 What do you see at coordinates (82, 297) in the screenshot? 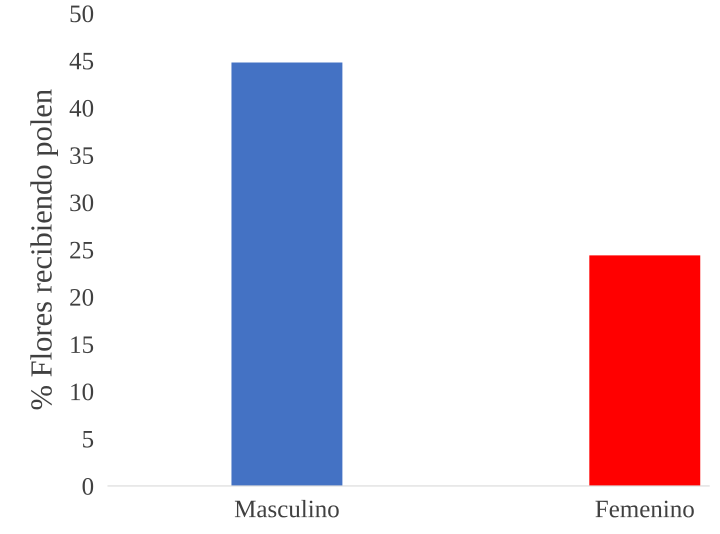
I see `y-tick-label: 20` at bounding box center [82, 297].